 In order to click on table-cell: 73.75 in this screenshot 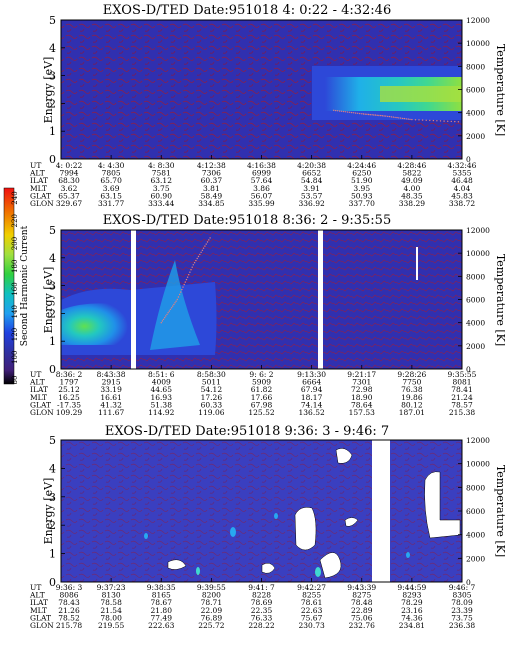, I will do `click(462, 617)`.